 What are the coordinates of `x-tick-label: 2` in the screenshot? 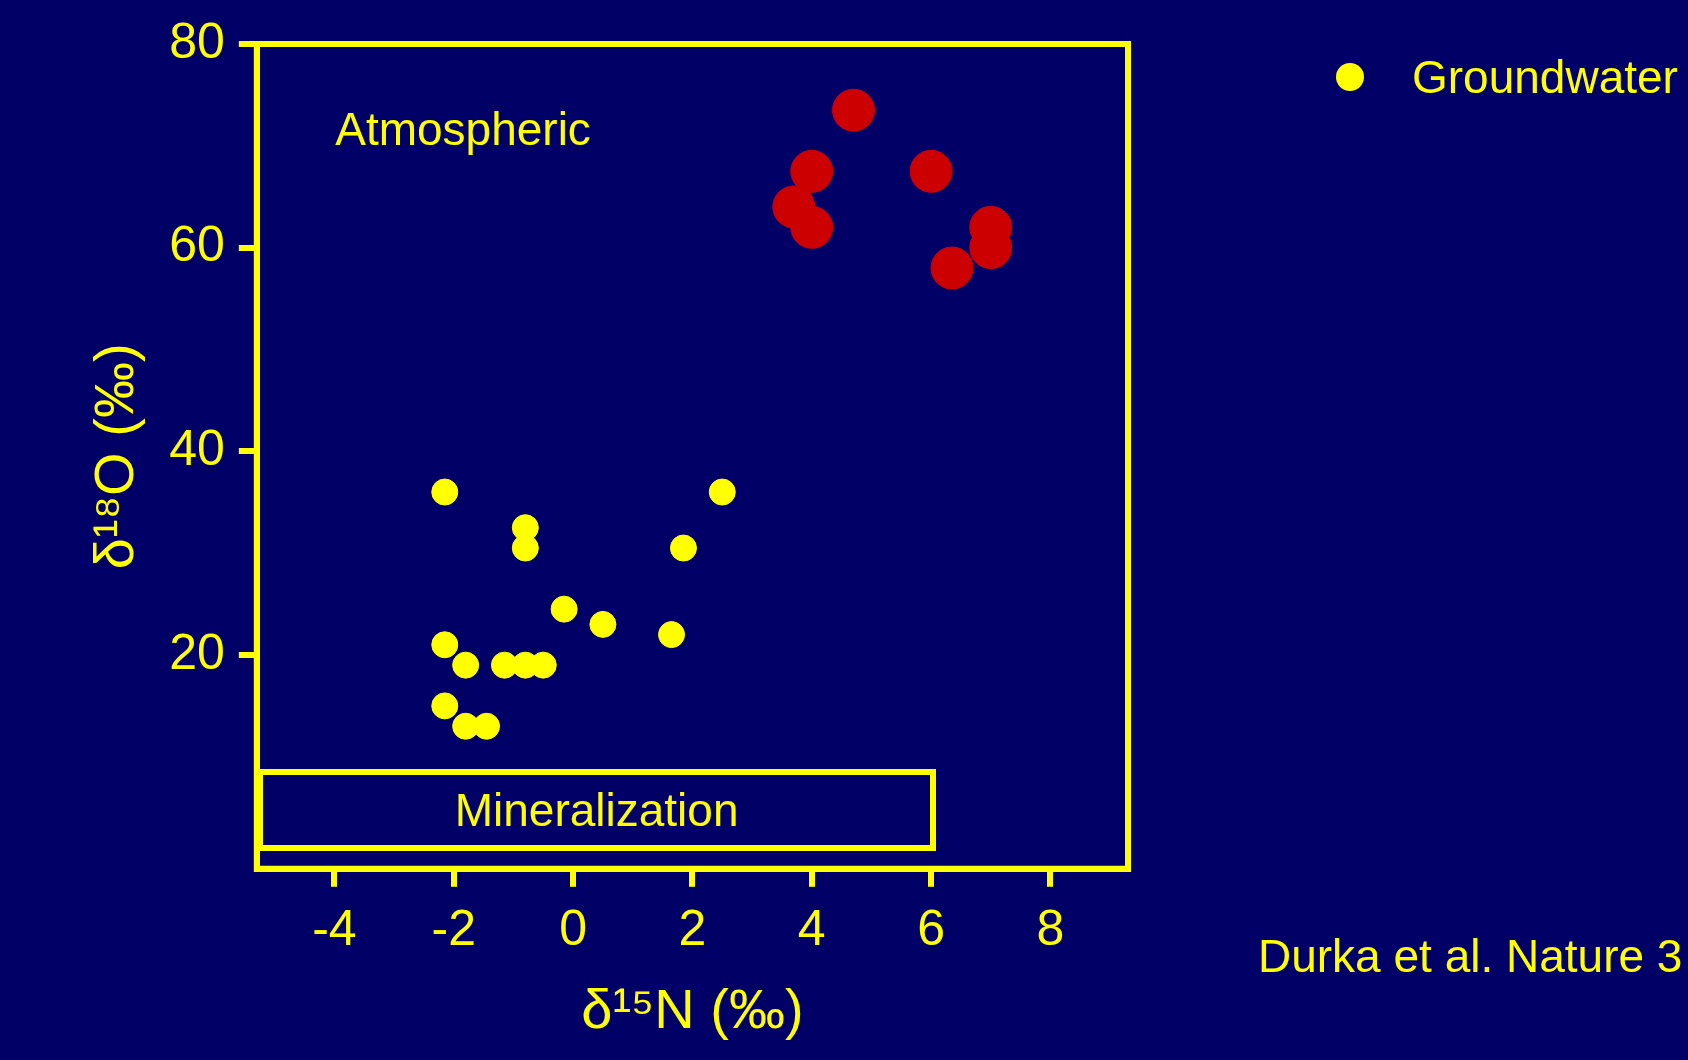 It's located at (692, 927).